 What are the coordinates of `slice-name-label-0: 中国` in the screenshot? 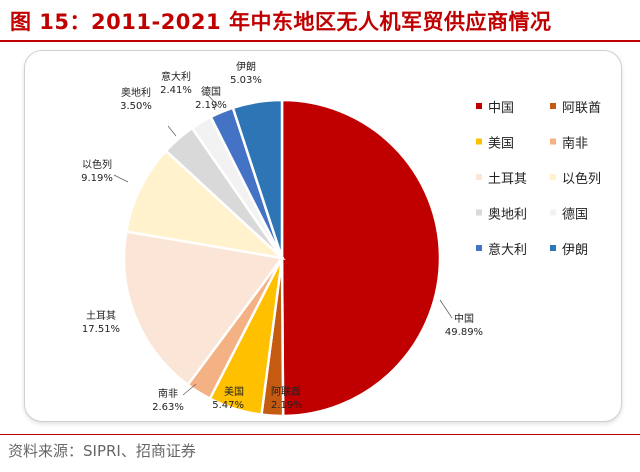 It's located at (464, 318).